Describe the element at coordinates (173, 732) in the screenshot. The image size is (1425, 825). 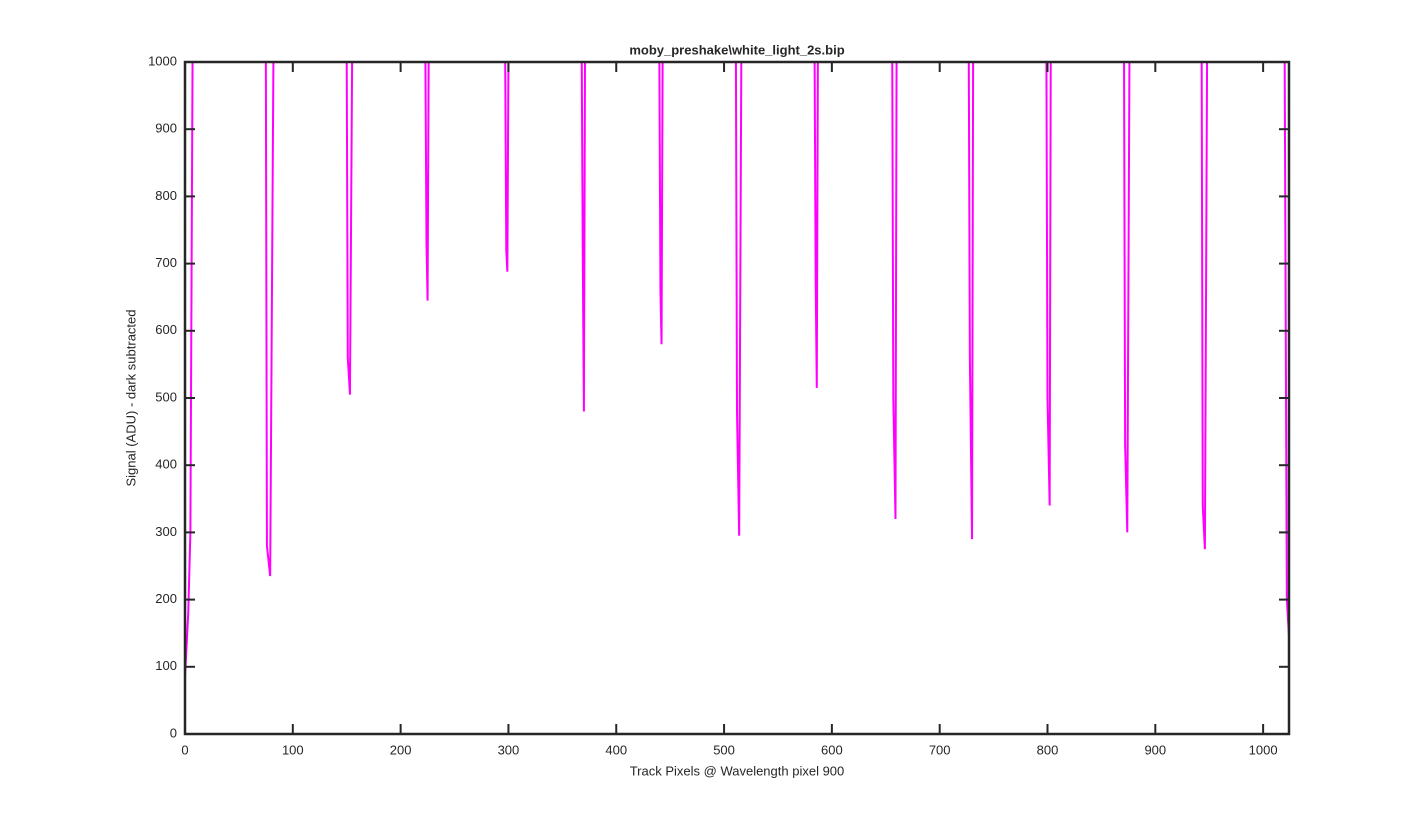
I see `y-tick-label: 0` at that location.